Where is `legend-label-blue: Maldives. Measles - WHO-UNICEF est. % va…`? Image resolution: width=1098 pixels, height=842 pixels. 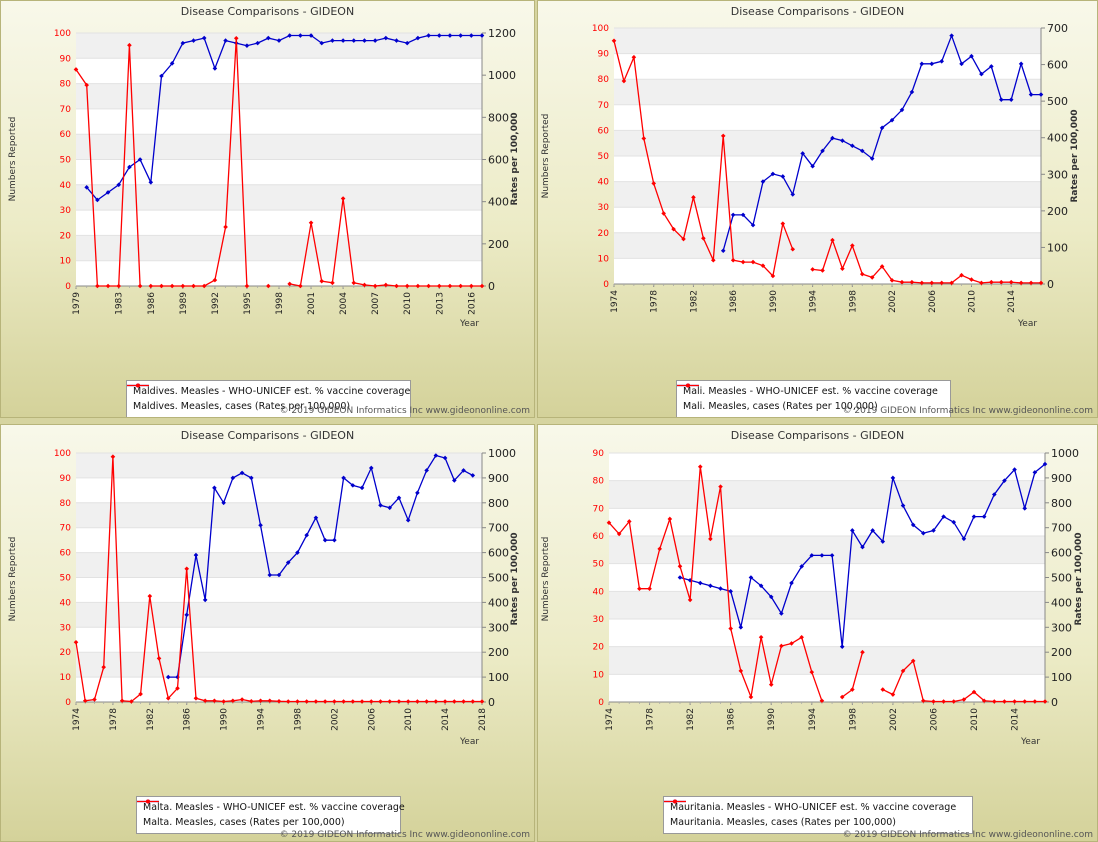
legend-label-blue: Maldives. Measles - WHO-UNICEF est. % va… is located at coordinates (272, 391).